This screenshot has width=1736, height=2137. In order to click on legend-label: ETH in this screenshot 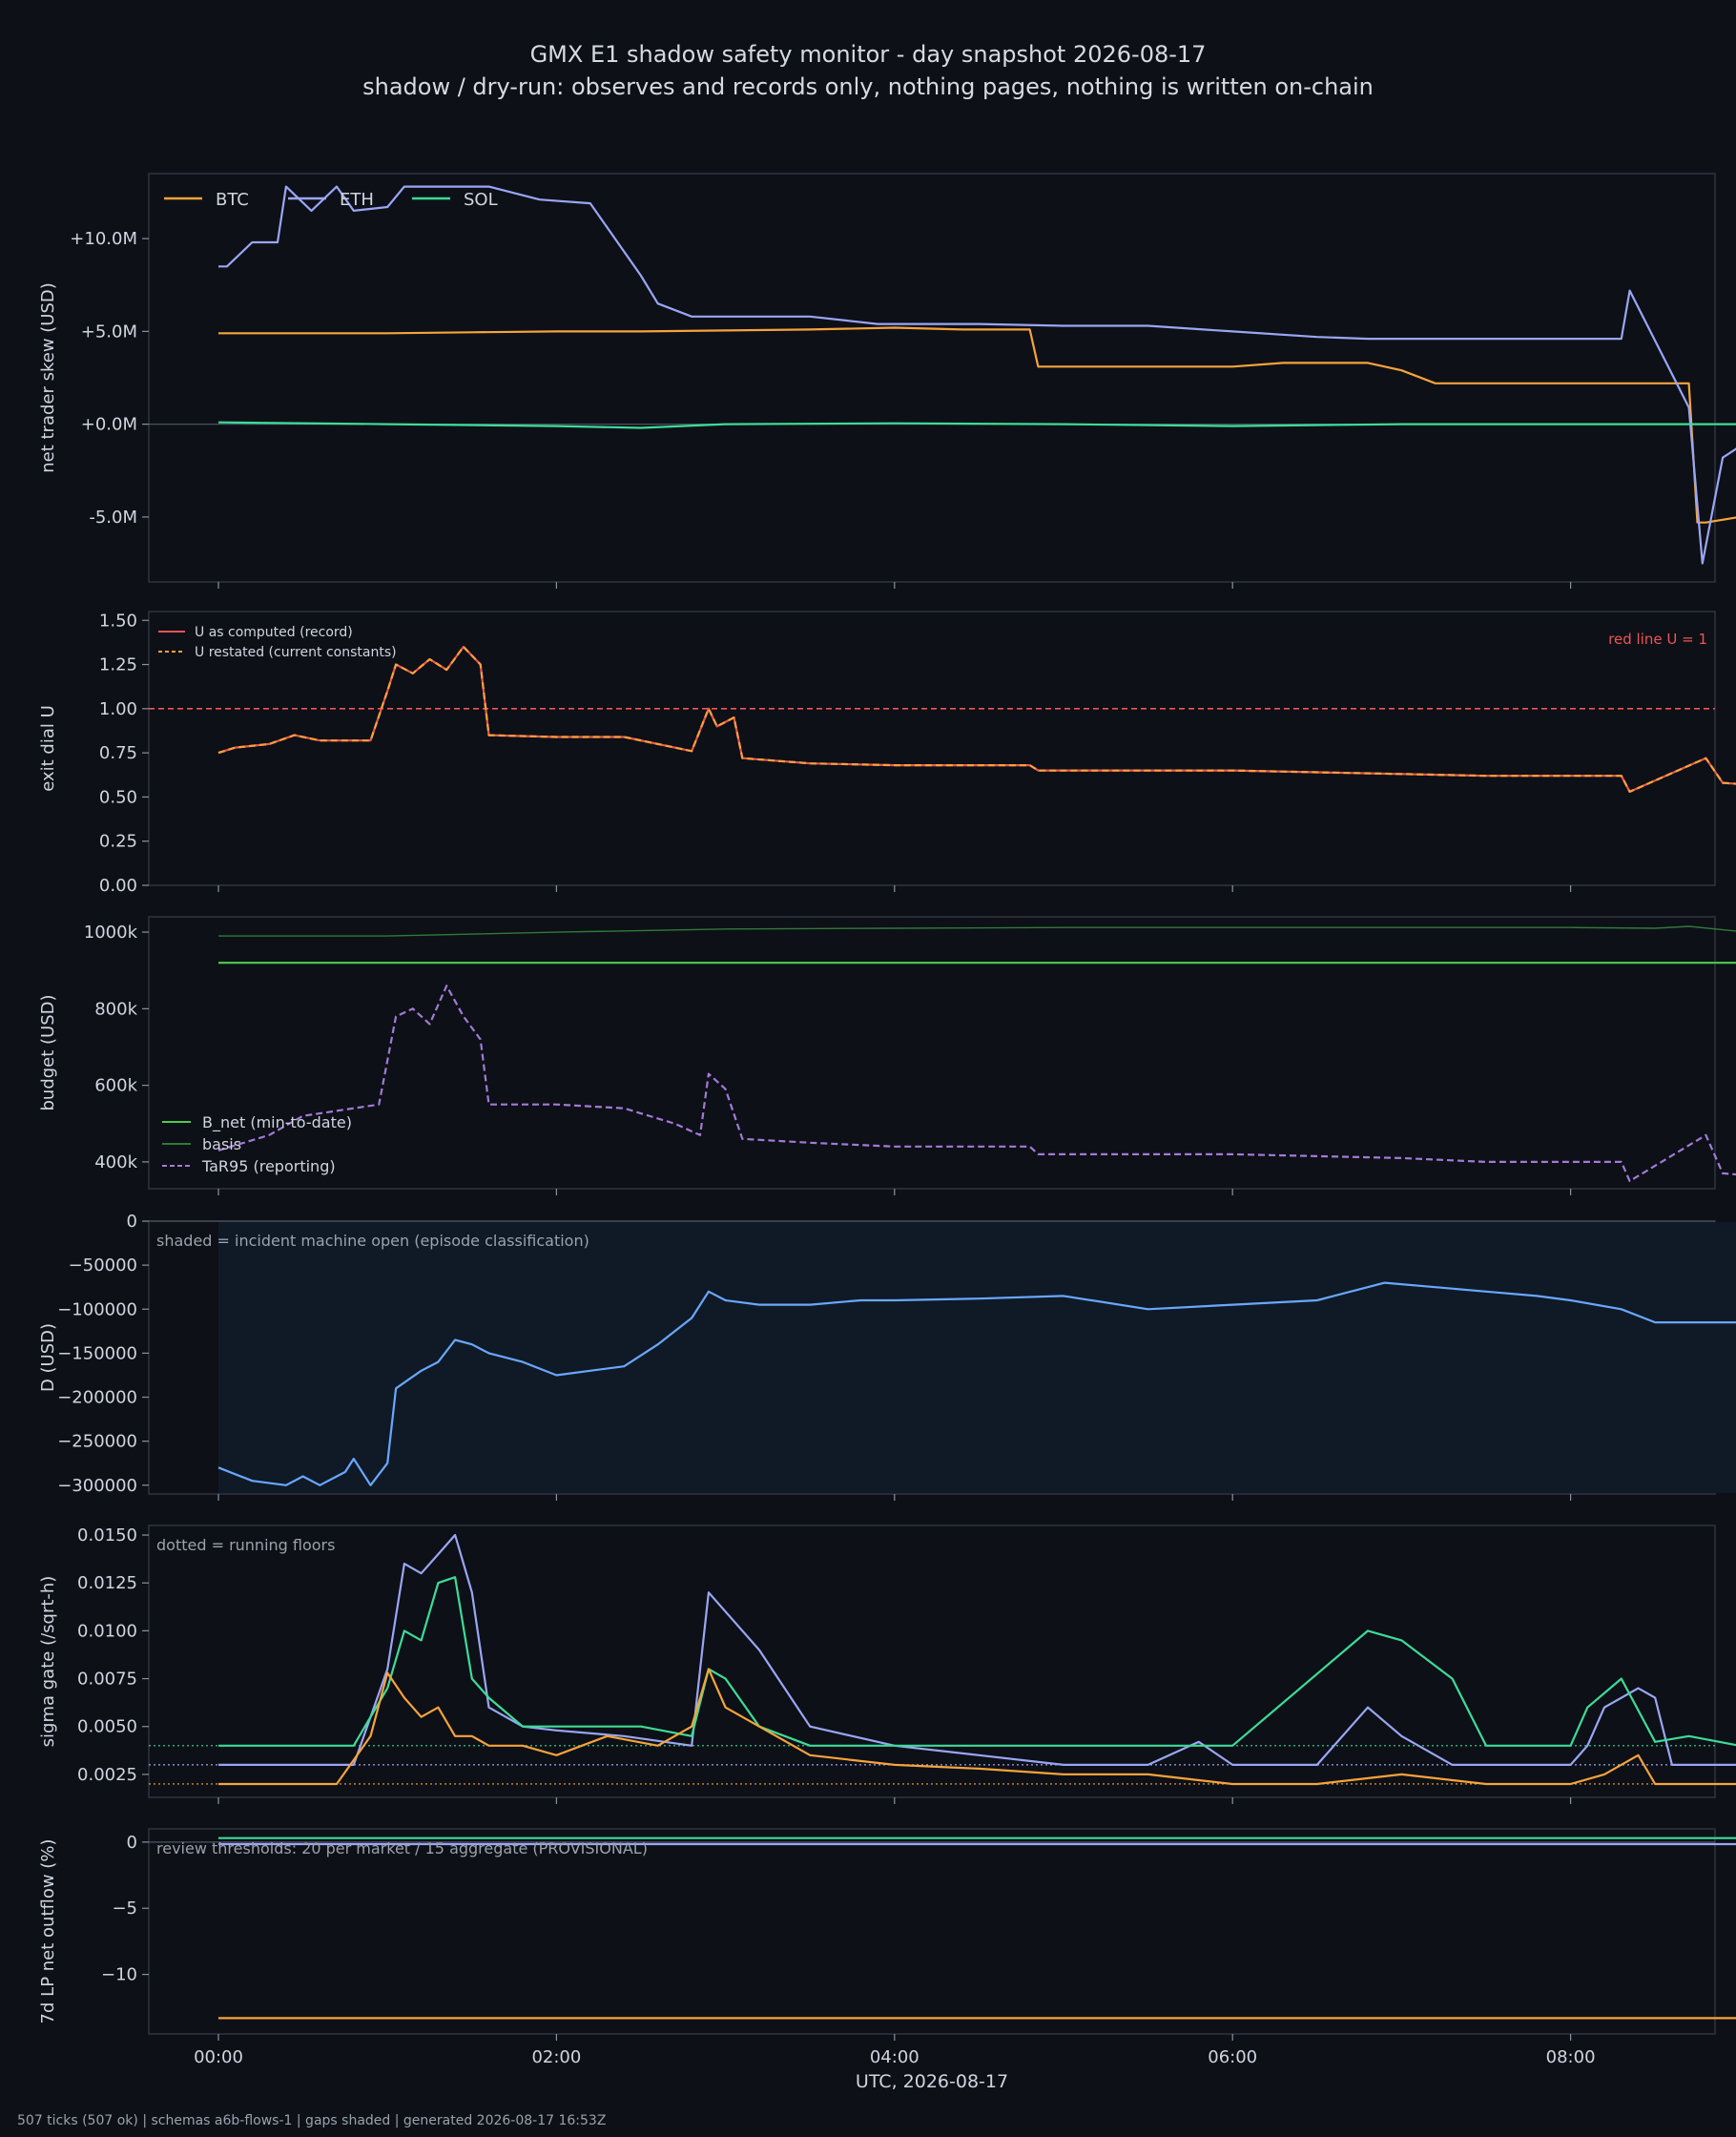, I will do `click(357, 200)`.